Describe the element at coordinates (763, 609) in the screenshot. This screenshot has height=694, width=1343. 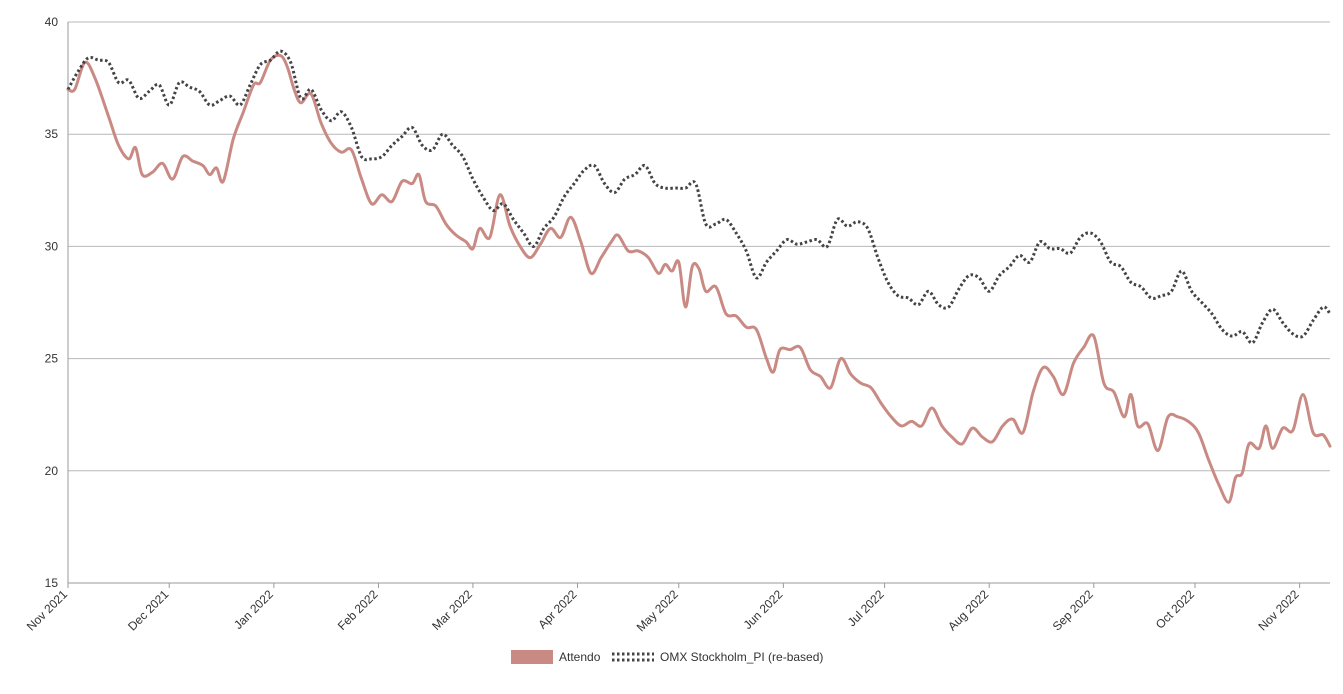
I see `x-tick-label: Jun 2022` at that location.